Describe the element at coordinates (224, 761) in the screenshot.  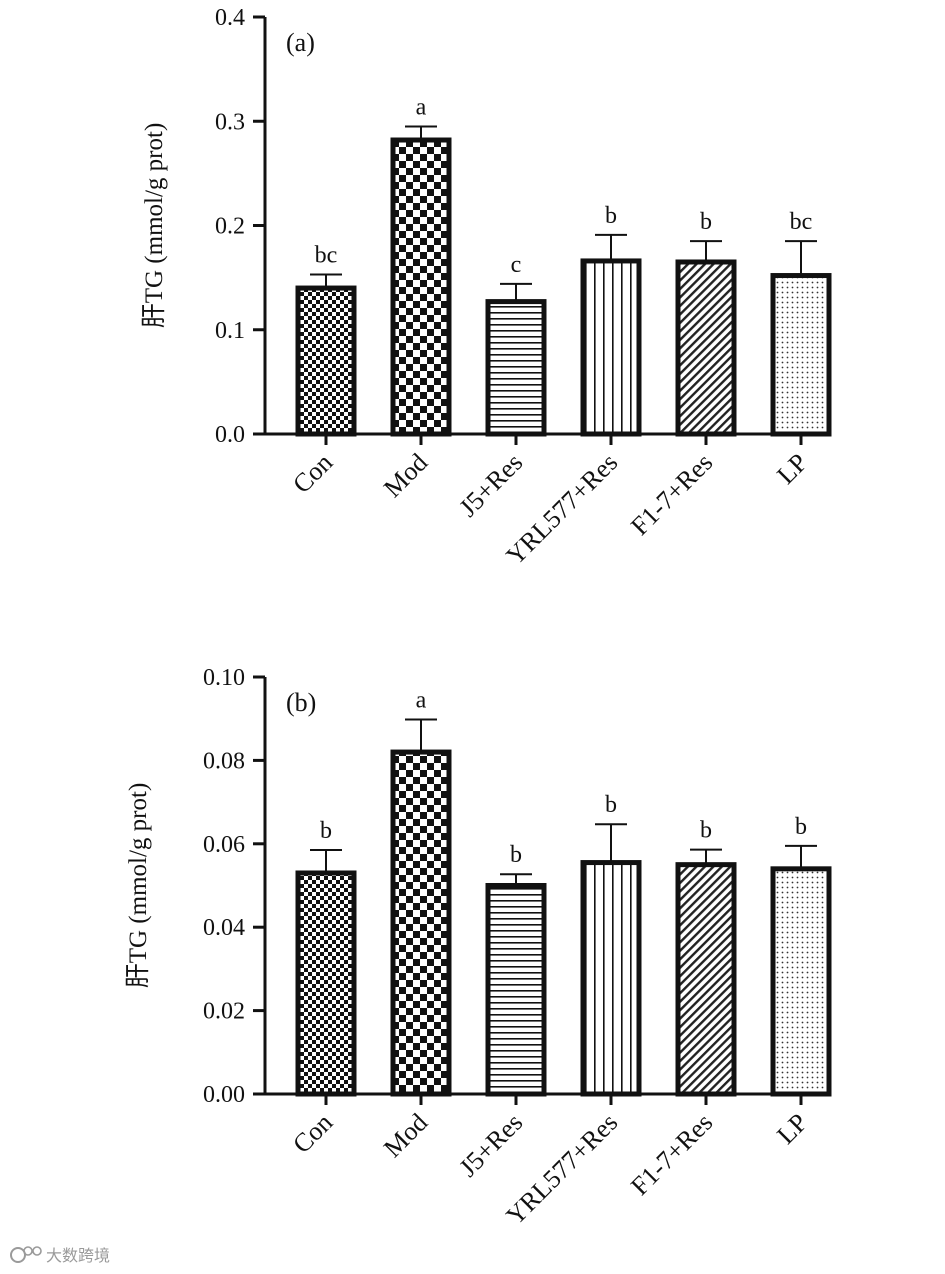
I see `y-tick-label: 0.08` at that location.